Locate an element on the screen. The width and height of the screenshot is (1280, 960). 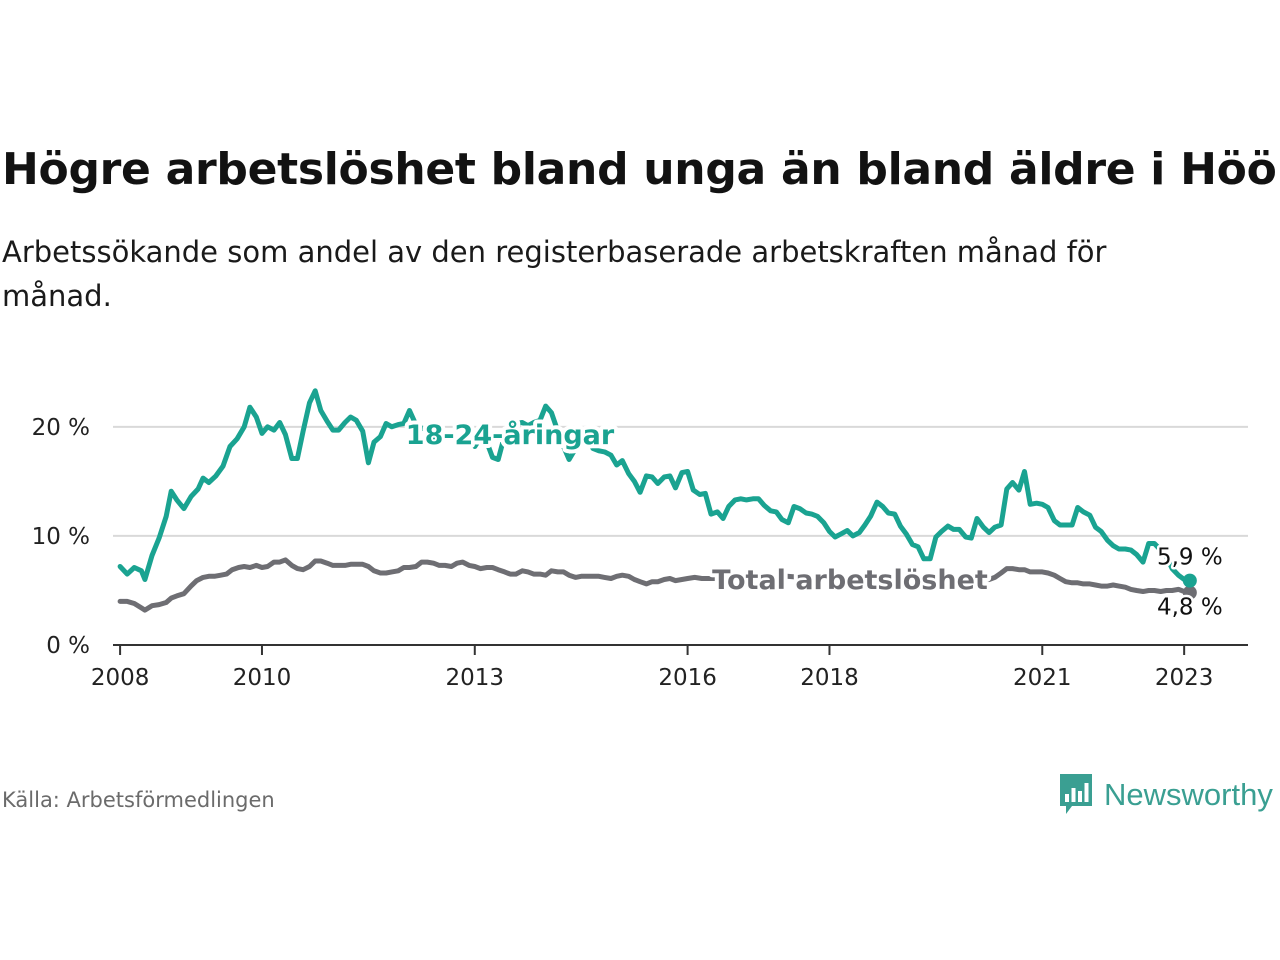
x-tick-label: 2008 is located at coordinates (120, 678).